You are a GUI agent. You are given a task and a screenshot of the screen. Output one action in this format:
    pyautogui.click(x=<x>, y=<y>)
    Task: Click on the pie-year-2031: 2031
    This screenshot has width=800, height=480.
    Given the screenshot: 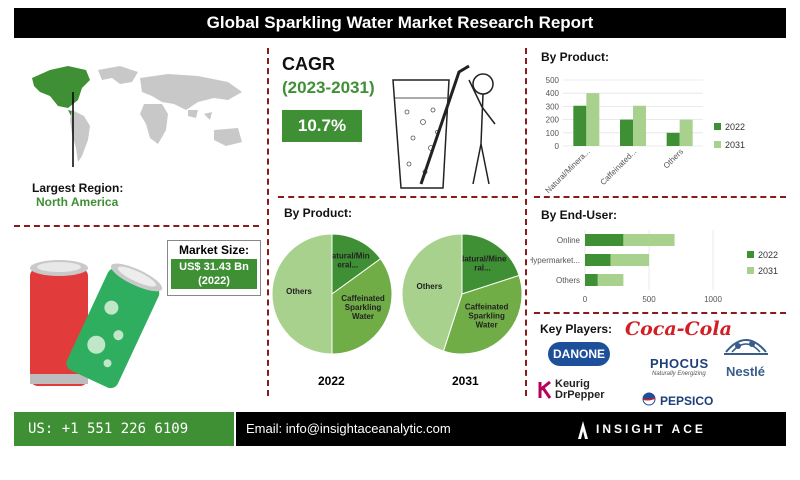 What is the action you would take?
    pyautogui.click(x=465, y=381)
    